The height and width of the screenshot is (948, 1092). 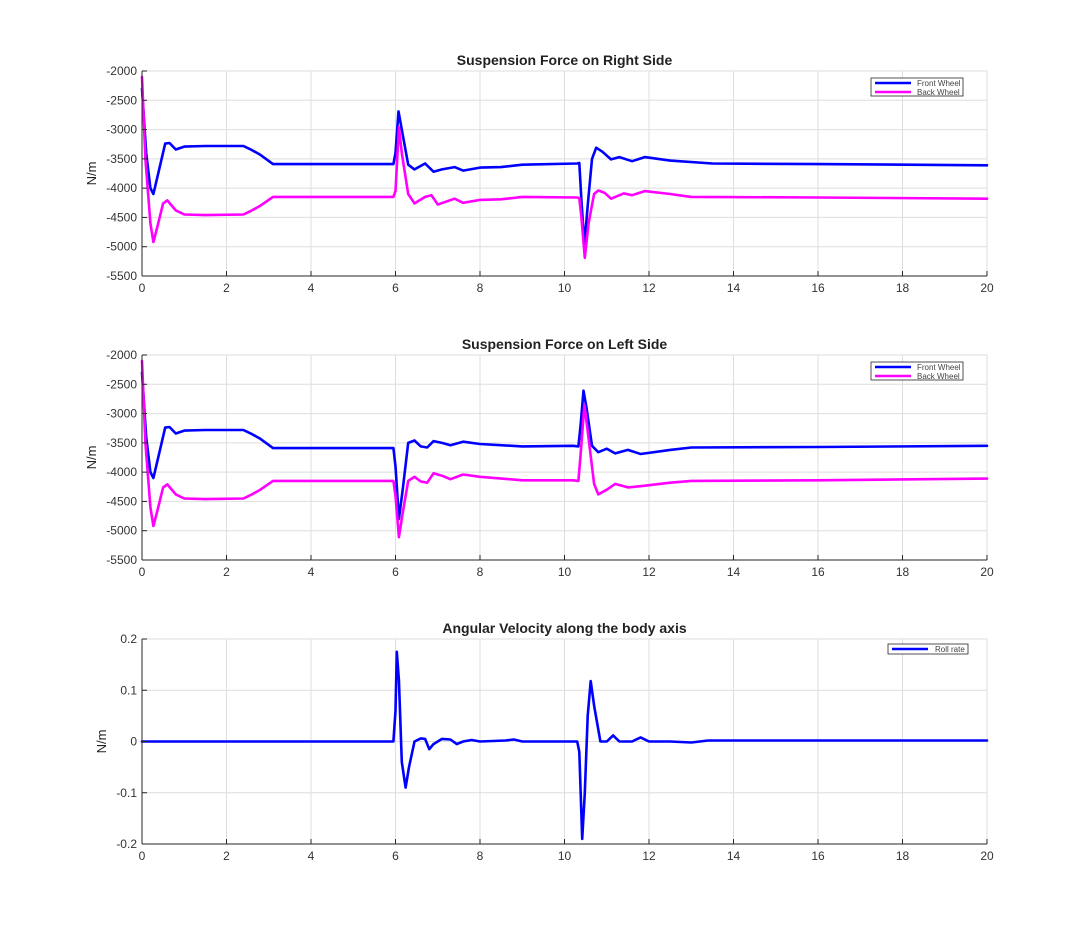 What do you see at coordinates (950, 649) in the screenshot?
I see `legend-entry: Roll rate` at bounding box center [950, 649].